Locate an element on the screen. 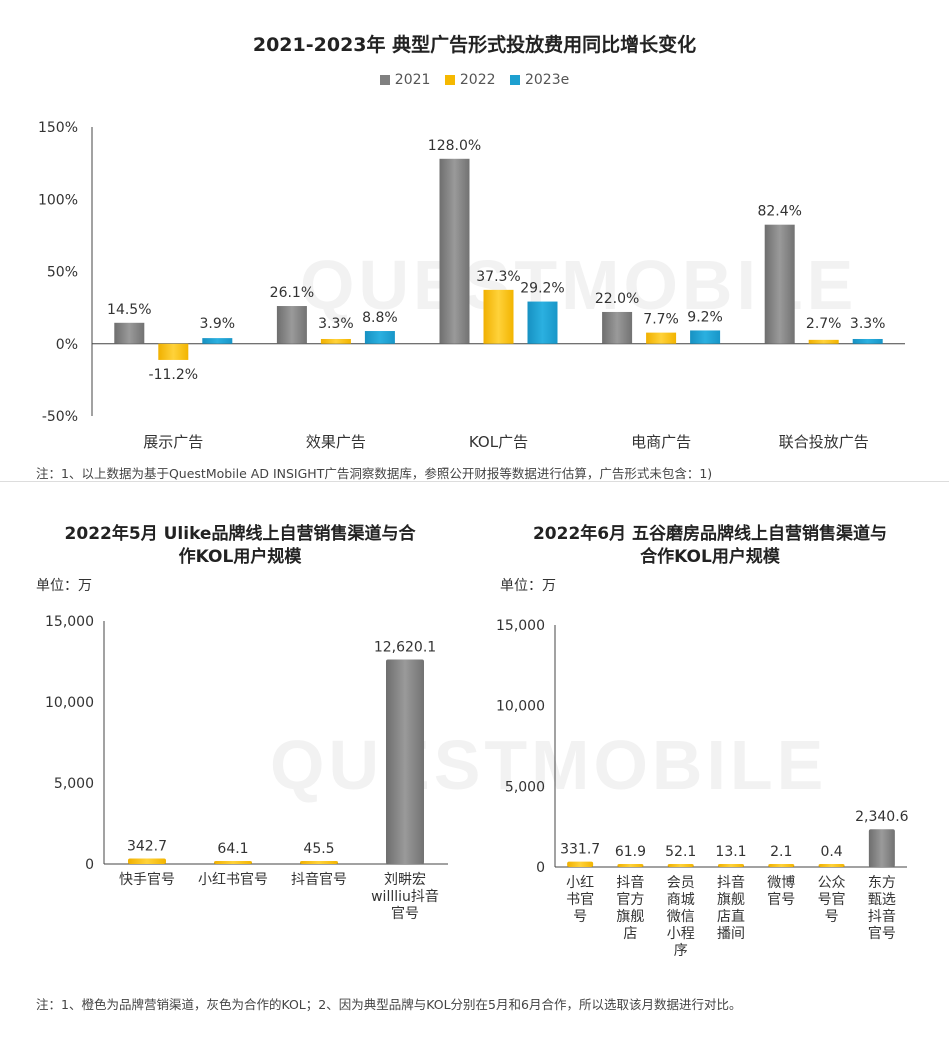  left-data-label: 45.5 is located at coordinates (318, 849).